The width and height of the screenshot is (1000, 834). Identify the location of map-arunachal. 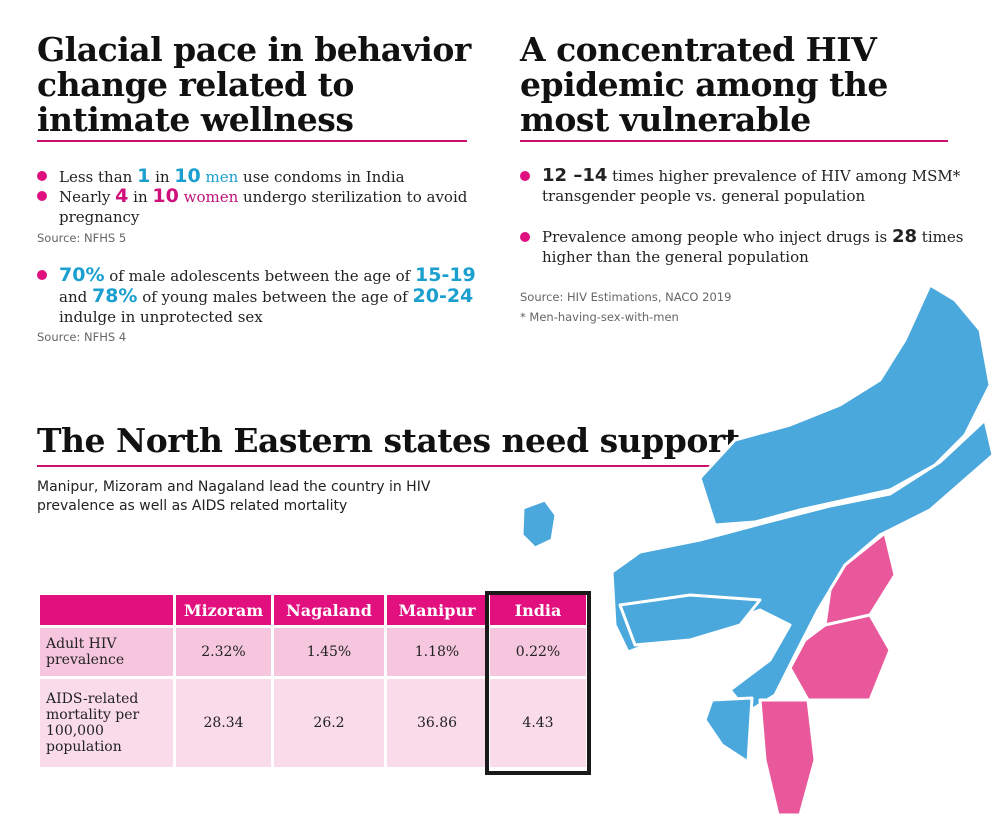
(845, 405).